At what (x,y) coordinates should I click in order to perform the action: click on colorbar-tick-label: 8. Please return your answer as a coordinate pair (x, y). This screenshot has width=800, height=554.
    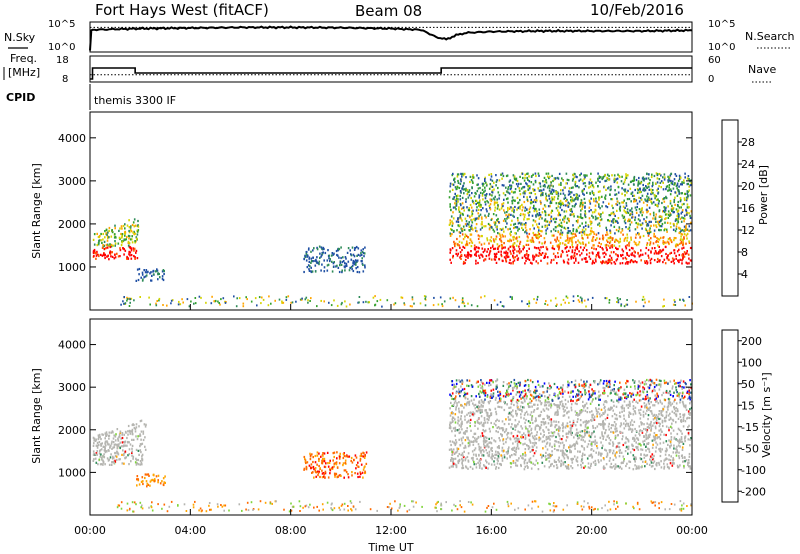
    Looking at the image, I should click on (744, 252).